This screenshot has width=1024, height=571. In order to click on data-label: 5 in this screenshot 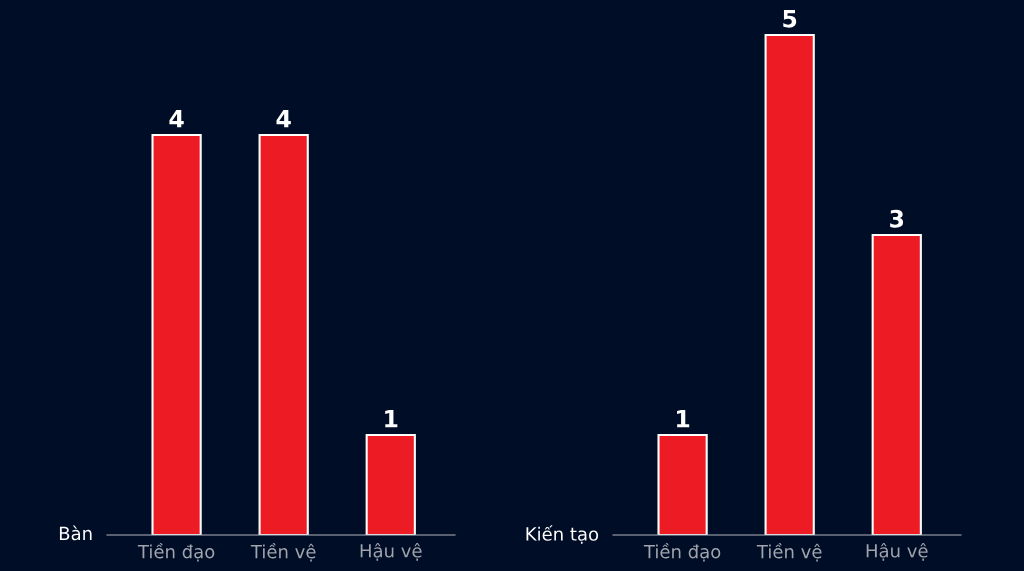, I will do `click(790, 19)`.